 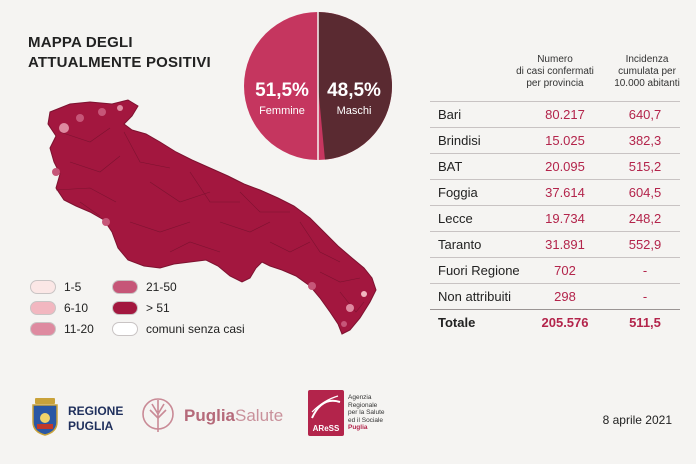 I want to click on row-cases: 19.734, so click(x=565, y=218).